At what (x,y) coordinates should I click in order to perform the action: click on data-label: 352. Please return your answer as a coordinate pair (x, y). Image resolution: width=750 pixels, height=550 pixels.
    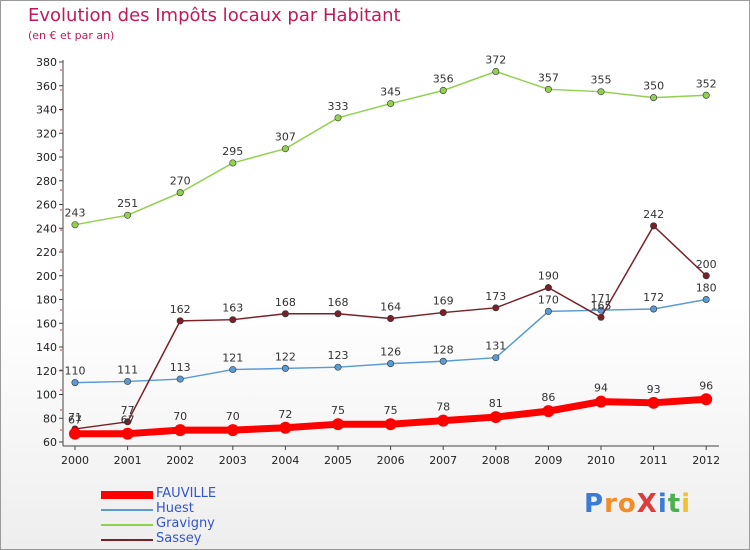
    Looking at the image, I should click on (706, 83).